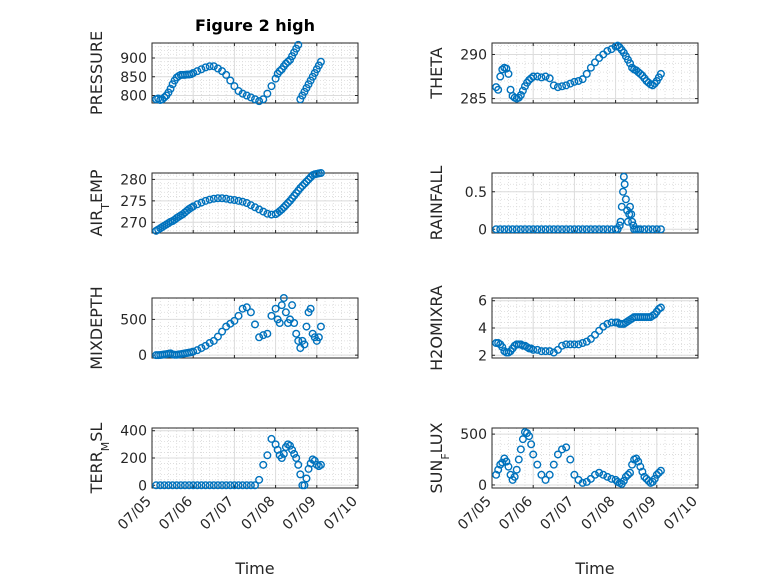 This screenshot has height=583, width=778. I want to click on minor-grid, so click(595, 203).